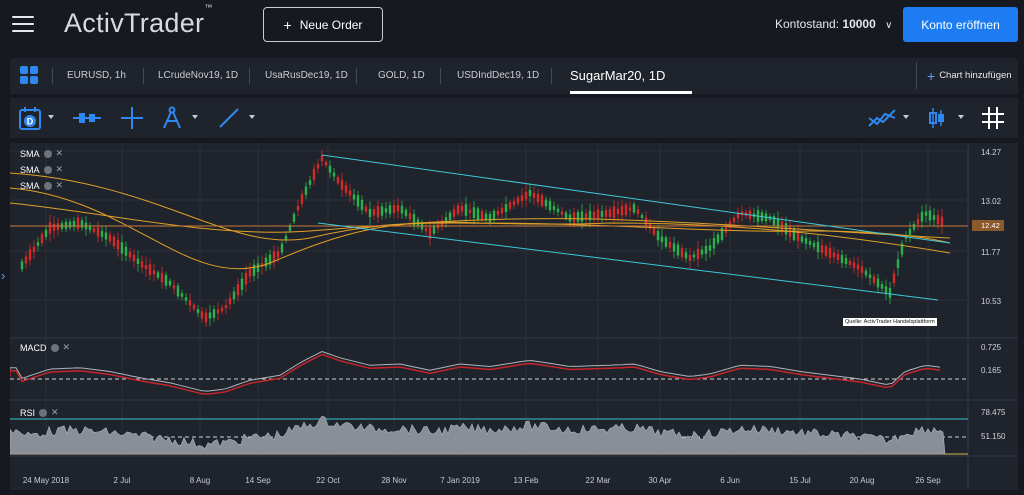  What do you see at coordinates (258, 480) in the screenshot?
I see `x-axis-label: 14 Sep` at bounding box center [258, 480].